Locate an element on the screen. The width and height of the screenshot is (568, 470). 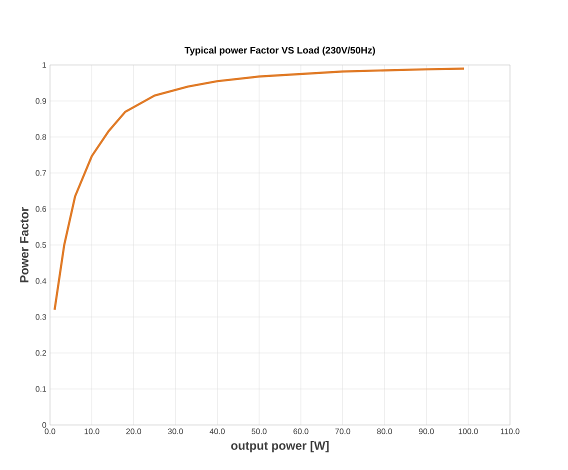
x-tick-label: 20.0 is located at coordinates (134, 431).